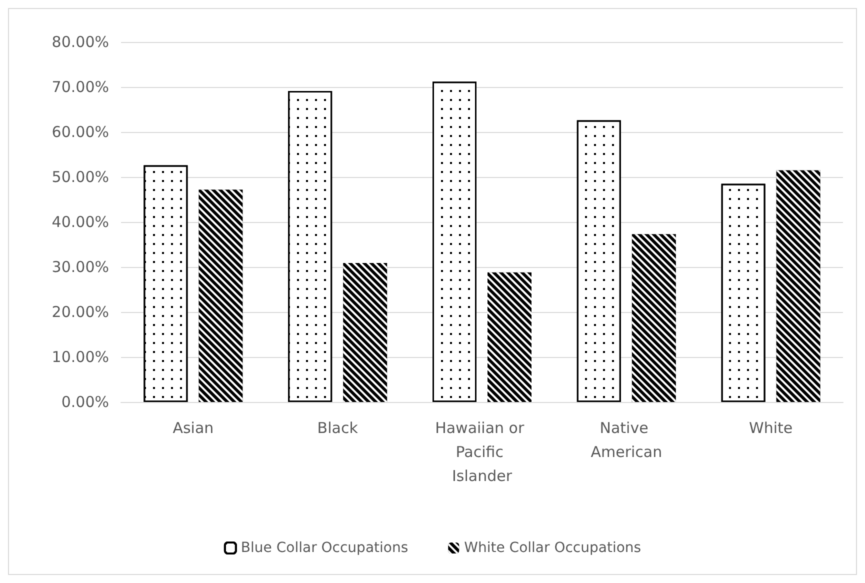 This screenshot has width=865, height=583. Describe the element at coordinates (80, 42) in the screenshot. I see `y-tick-label: 80.00%` at that location.